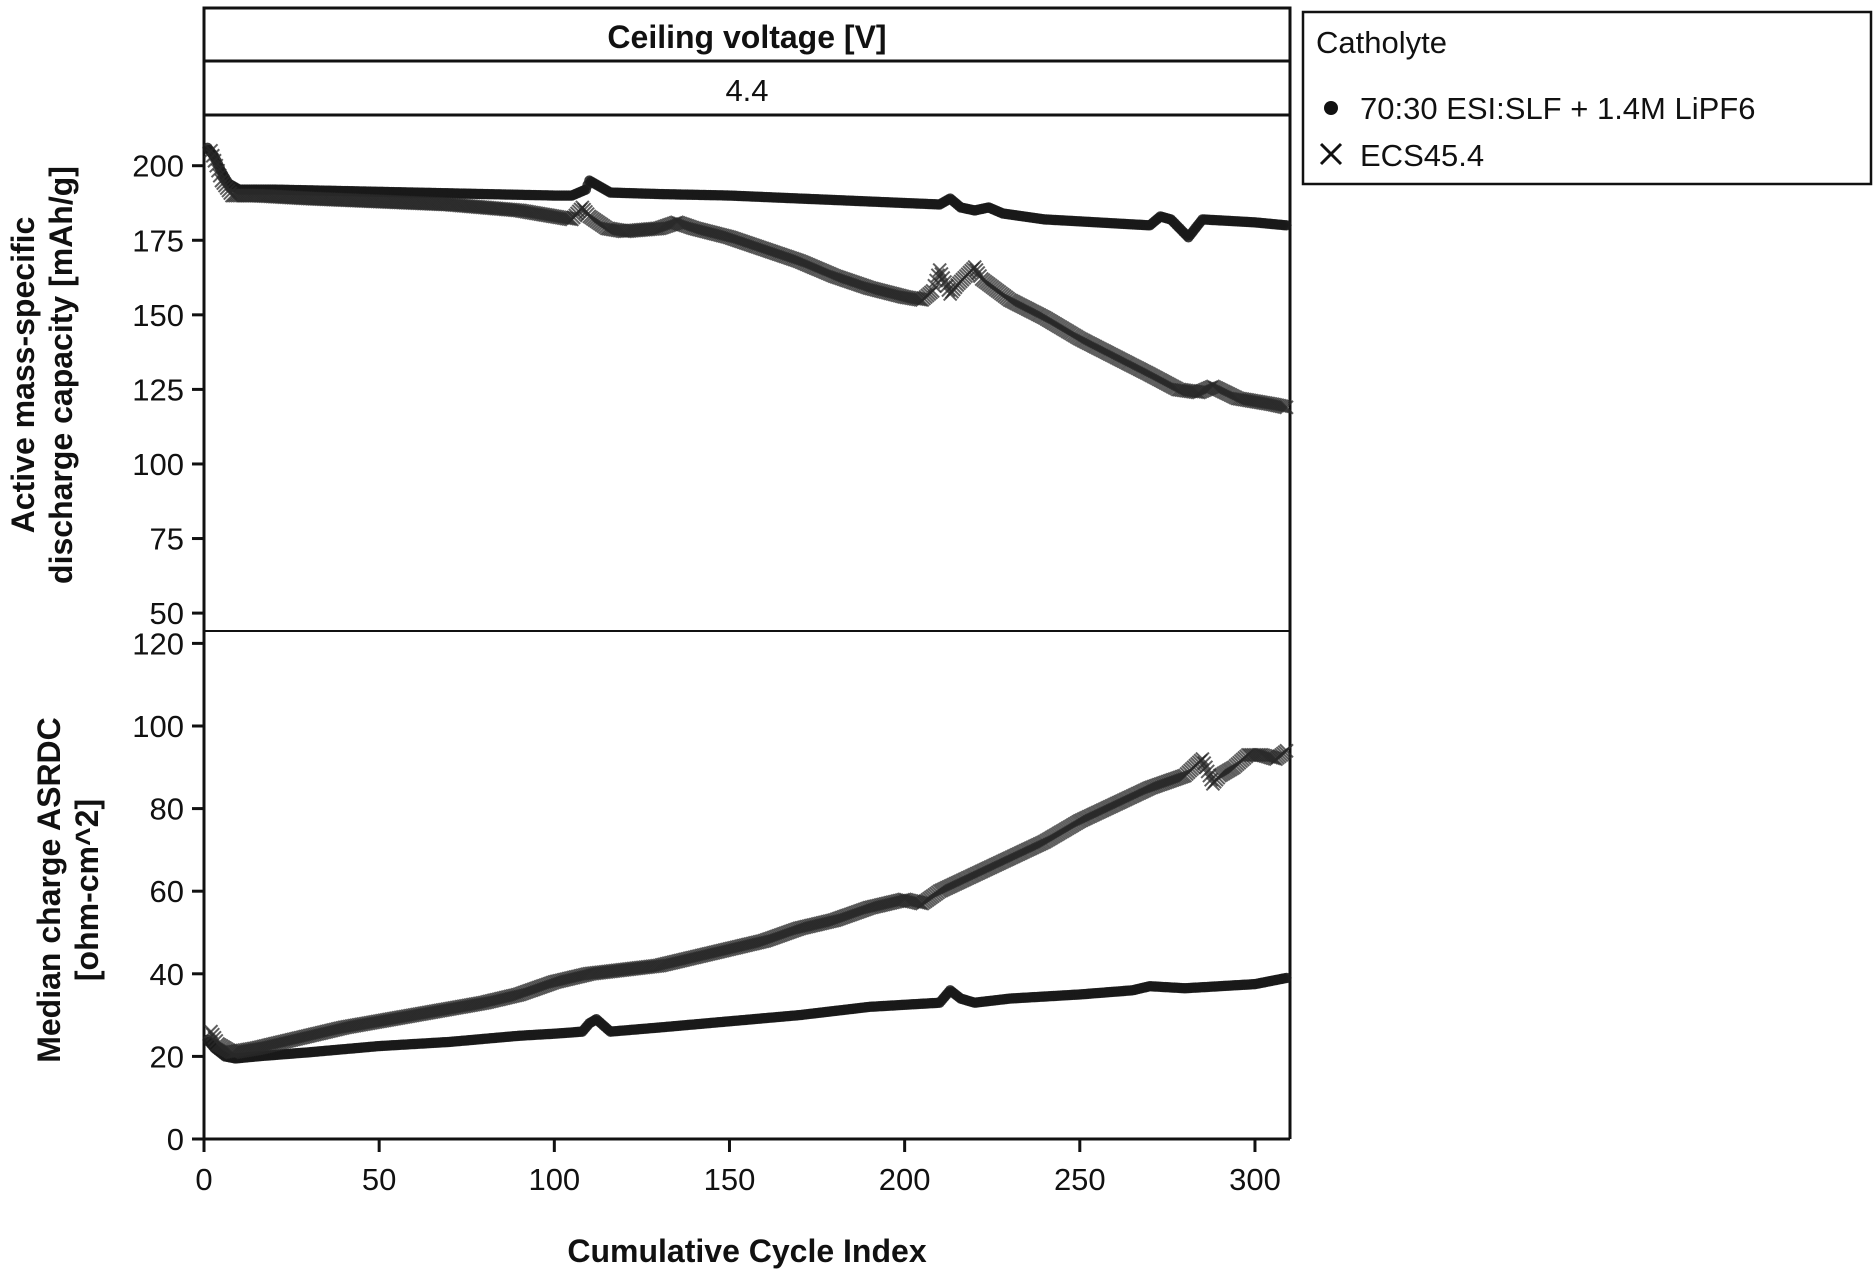 The image size is (1875, 1274). Describe the element at coordinates (1381, 42) in the screenshot. I see `legend-title: Catholyte` at that location.